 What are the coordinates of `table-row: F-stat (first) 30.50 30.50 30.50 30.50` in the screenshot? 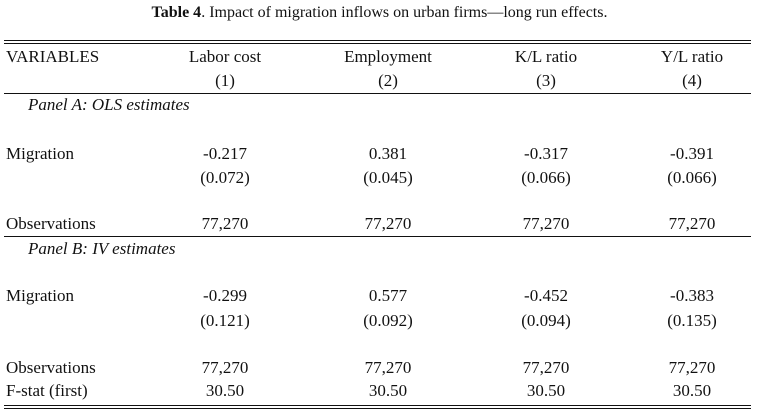 It's located at (379, 391).